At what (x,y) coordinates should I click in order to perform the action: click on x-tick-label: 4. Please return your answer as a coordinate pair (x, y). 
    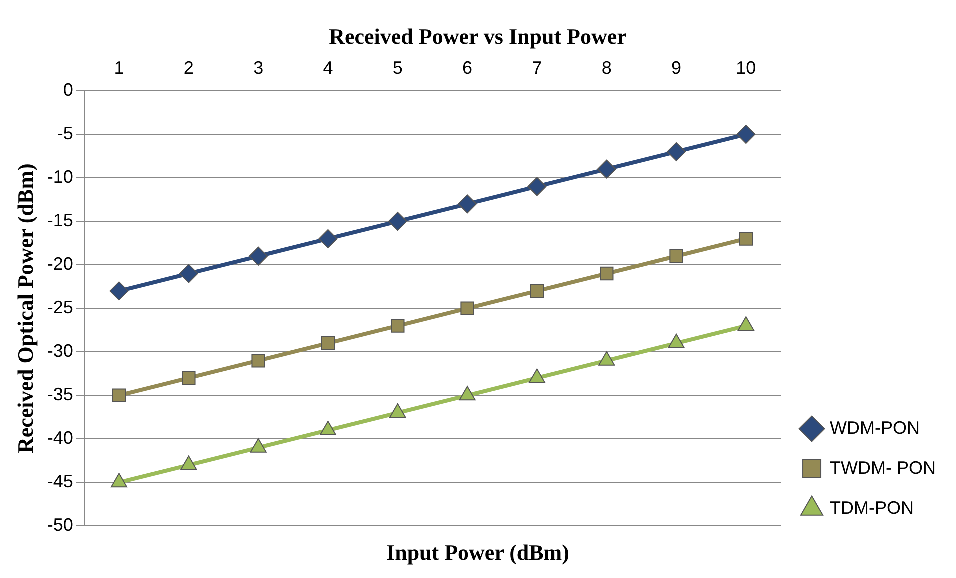
    Looking at the image, I should click on (328, 68).